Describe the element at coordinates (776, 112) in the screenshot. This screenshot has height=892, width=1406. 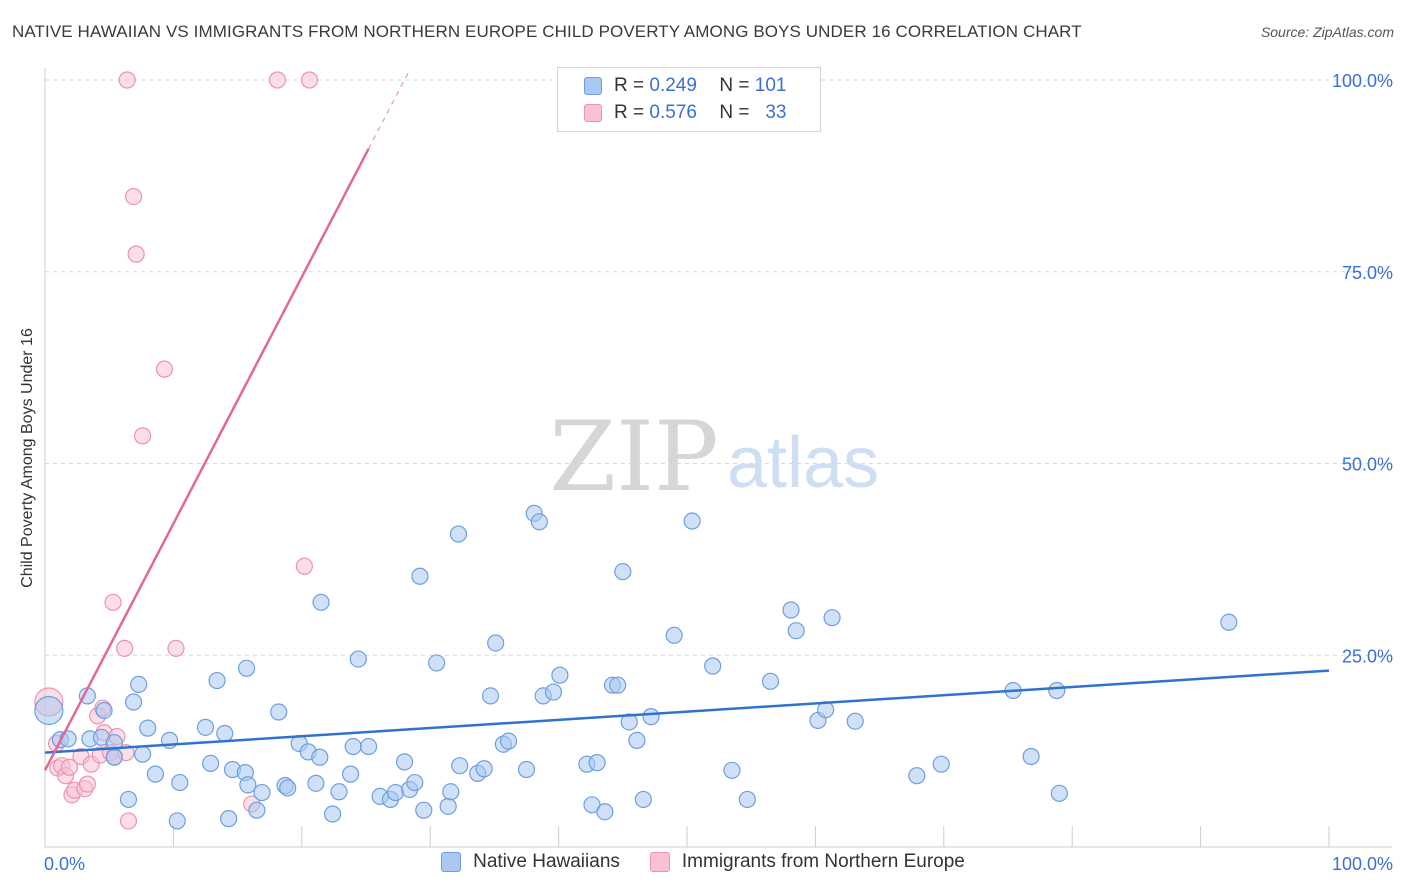
I see `n-value-pink: 33` at that location.